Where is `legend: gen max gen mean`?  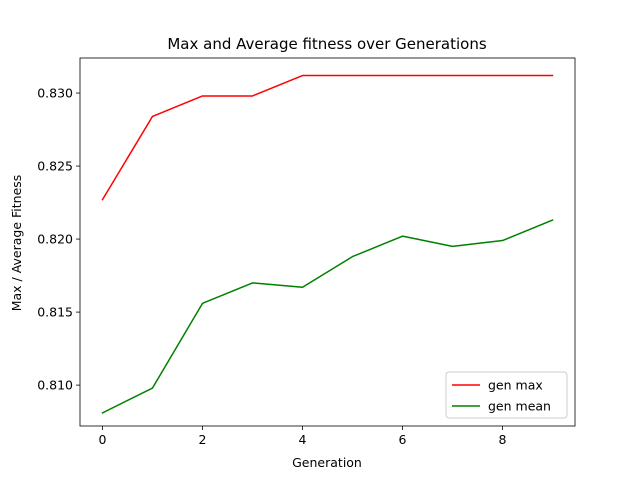 legend: gen max gen mean is located at coordinates (506, 395).